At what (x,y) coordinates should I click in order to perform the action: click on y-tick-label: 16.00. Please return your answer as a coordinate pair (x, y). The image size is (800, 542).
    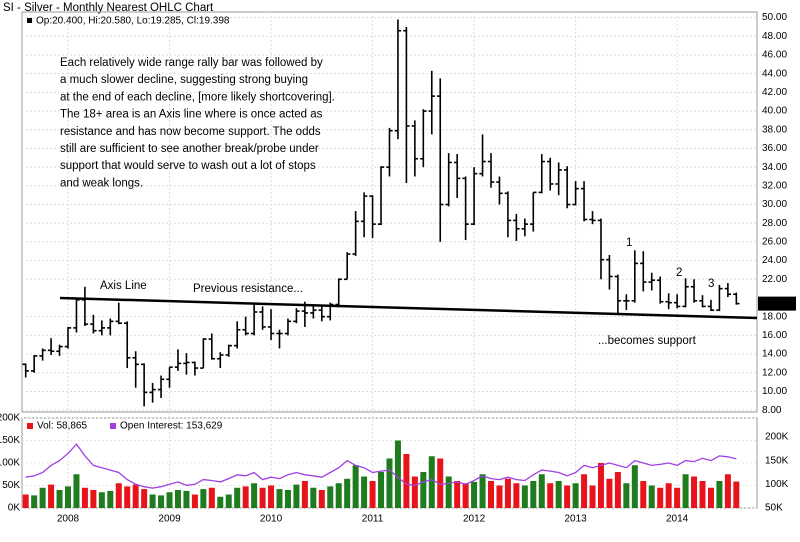
    Looking at the image, I should click on (774, 335).